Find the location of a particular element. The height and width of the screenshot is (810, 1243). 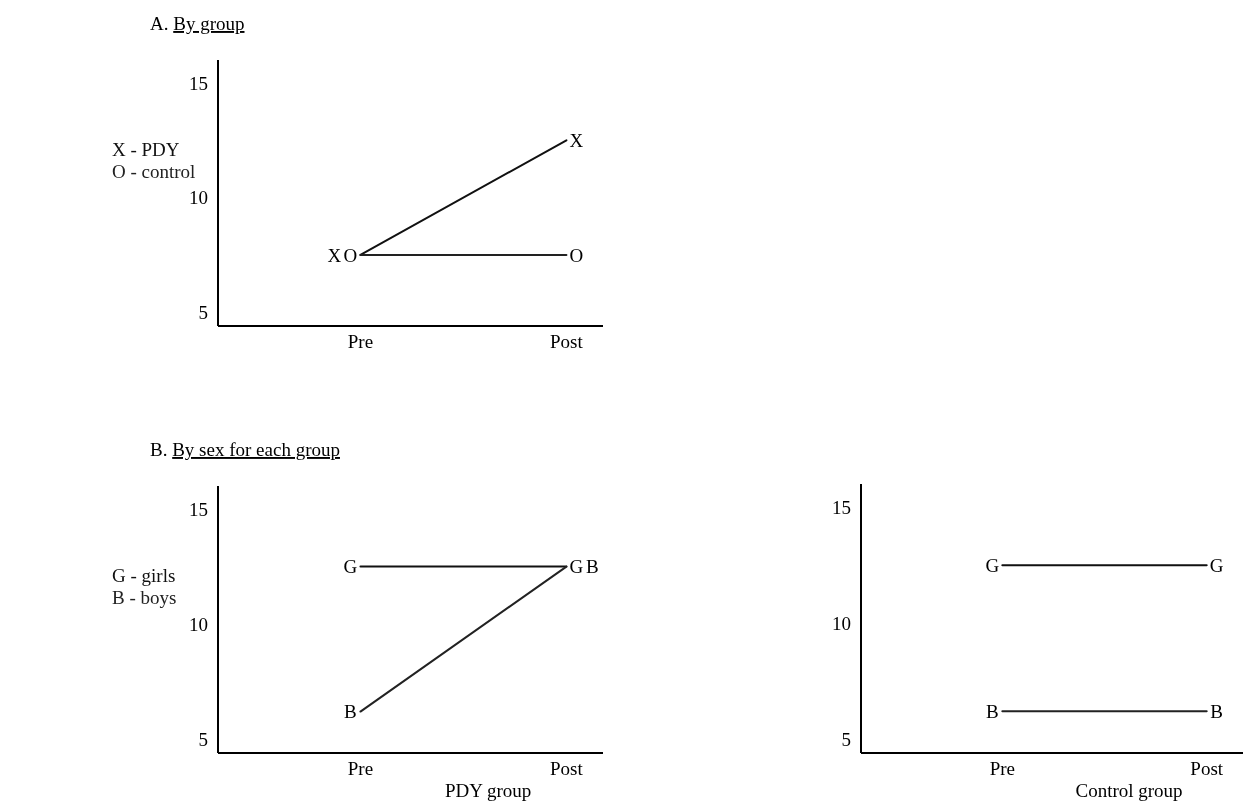

text: B - boys is located at coordinates (144, 598).